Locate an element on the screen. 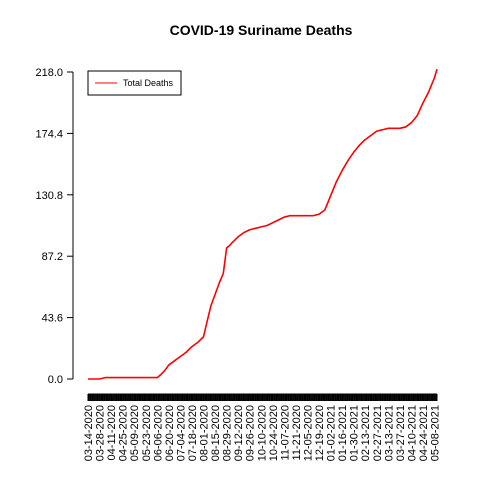  y-tick-label: 87.2 is located at coordinates (52, 257).